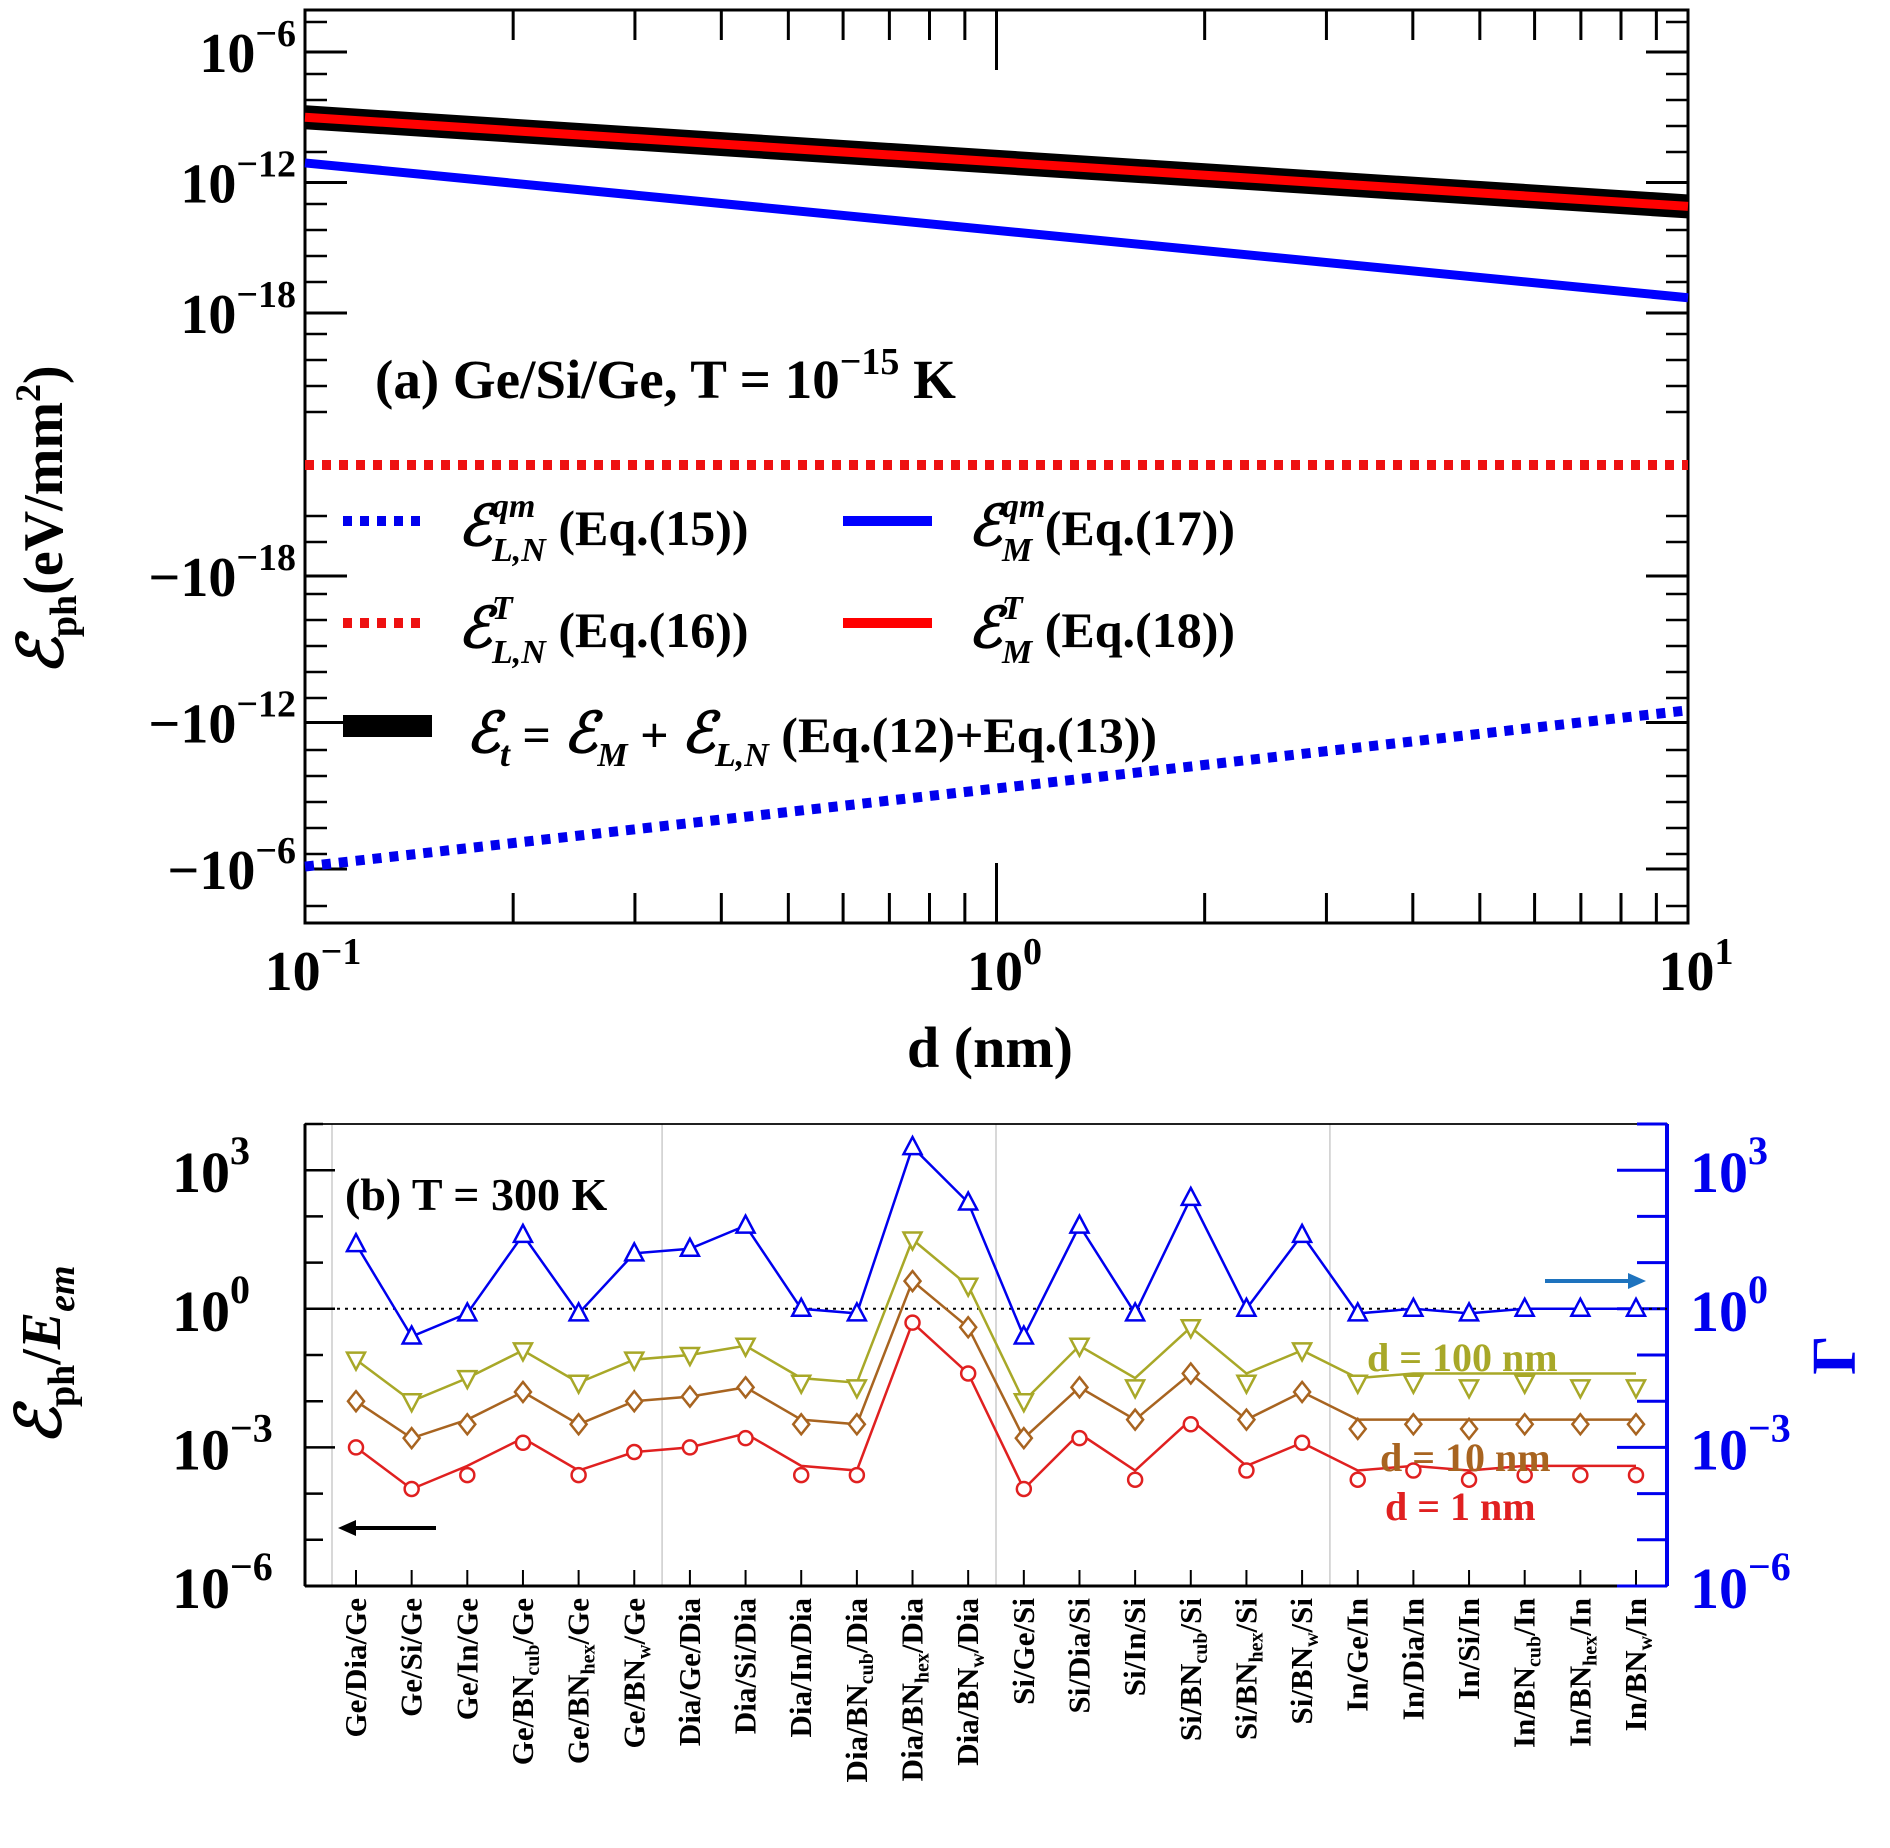 The height and width of the screenshot is (1848, 1890). What do you see at coordinates (1635, 1617) in the screenshot?
I see `category-label-tail: /In` at bounding box center [1635, 1617].